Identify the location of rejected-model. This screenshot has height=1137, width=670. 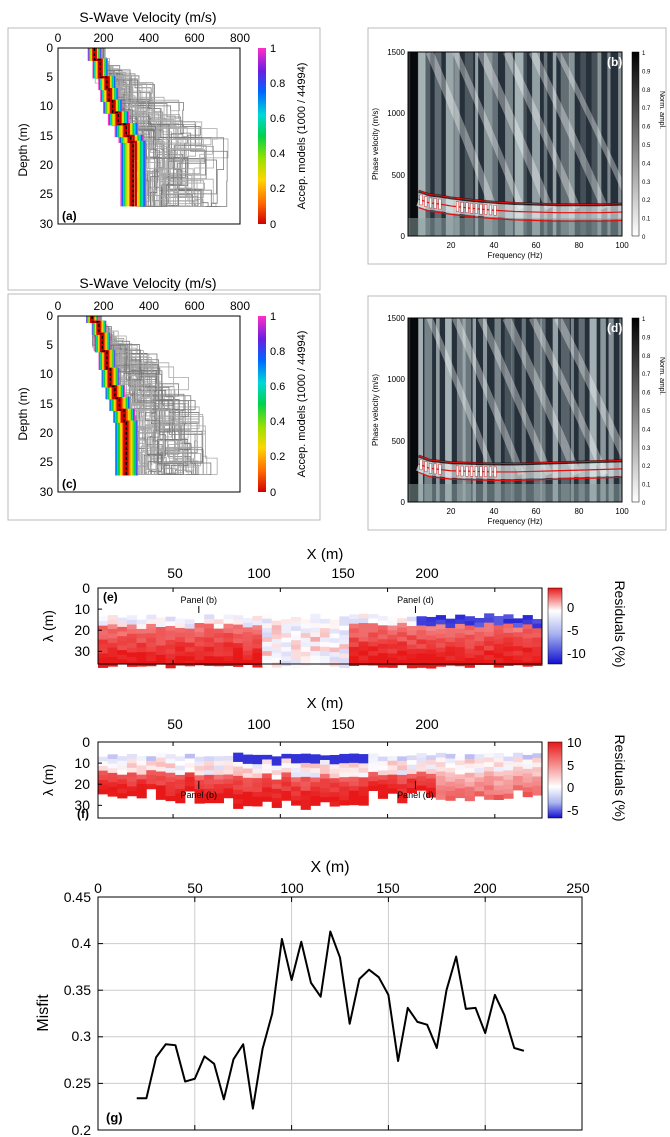
(138, 395).